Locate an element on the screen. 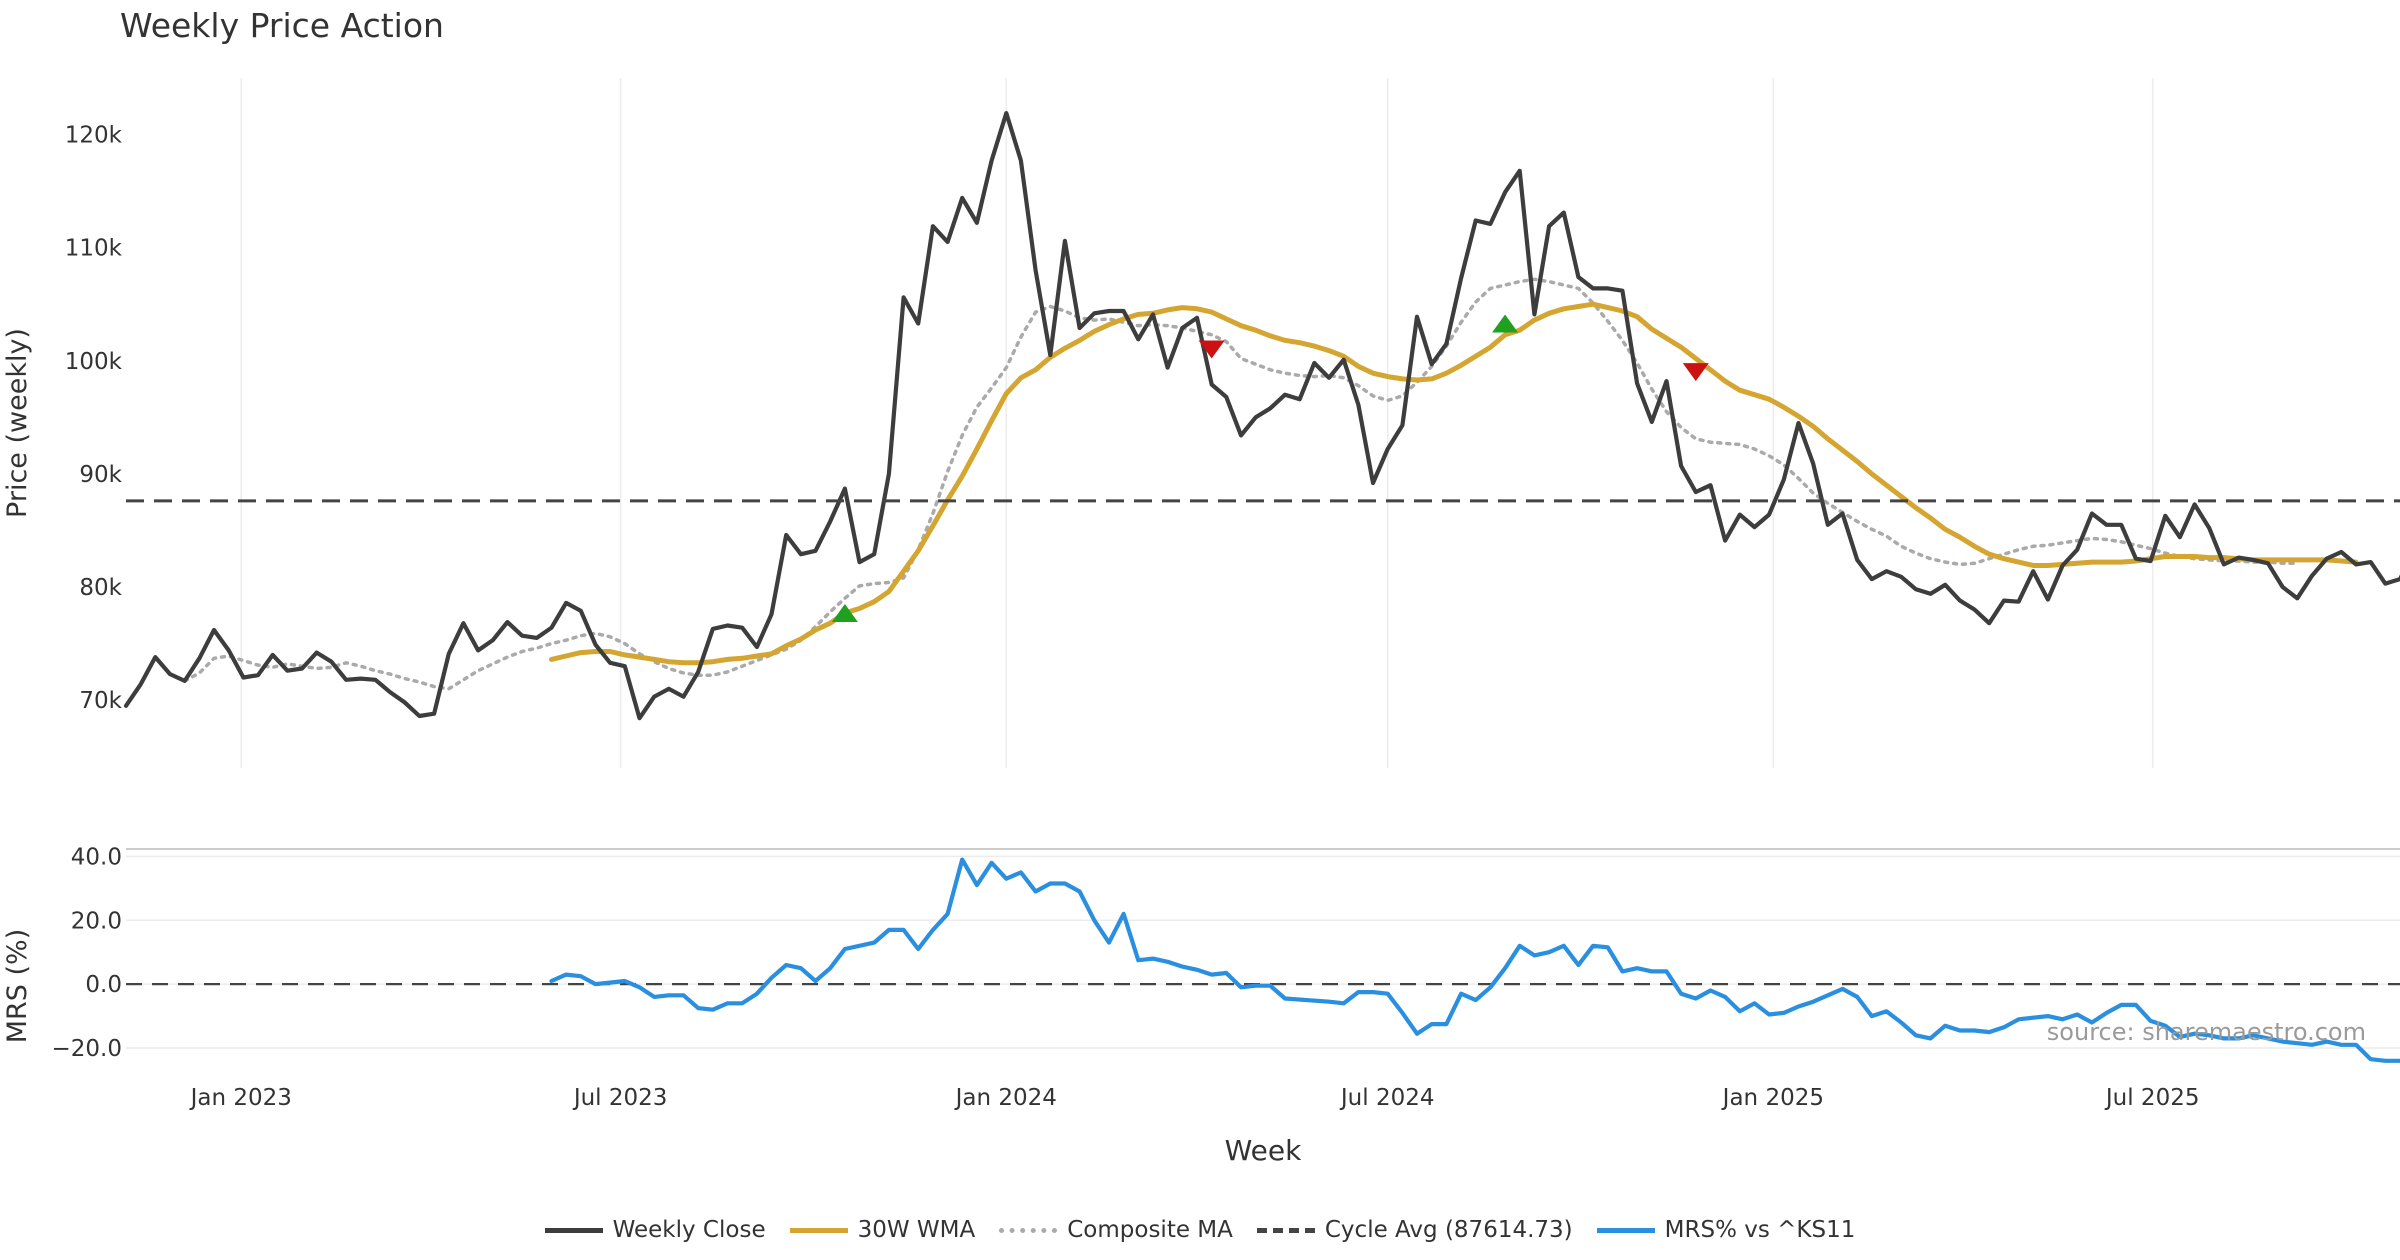 Image resolution: width=2400 pixels, height=1260 pixels. mrs-y-label: MRS (%) is located at coordinates (17, 986).